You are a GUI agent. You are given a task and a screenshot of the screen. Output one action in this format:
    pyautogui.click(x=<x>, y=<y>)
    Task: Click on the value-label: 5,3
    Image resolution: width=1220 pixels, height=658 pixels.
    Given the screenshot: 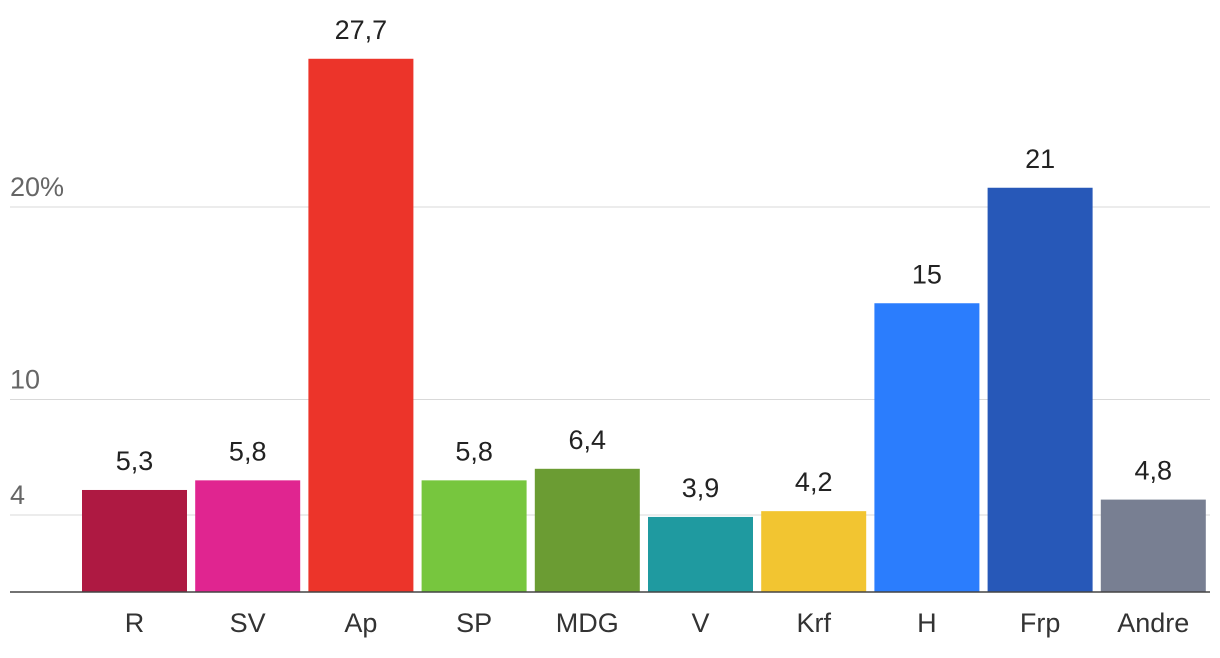 What is the action you would take?
    pyautogui.click(x=135, y=461)
    